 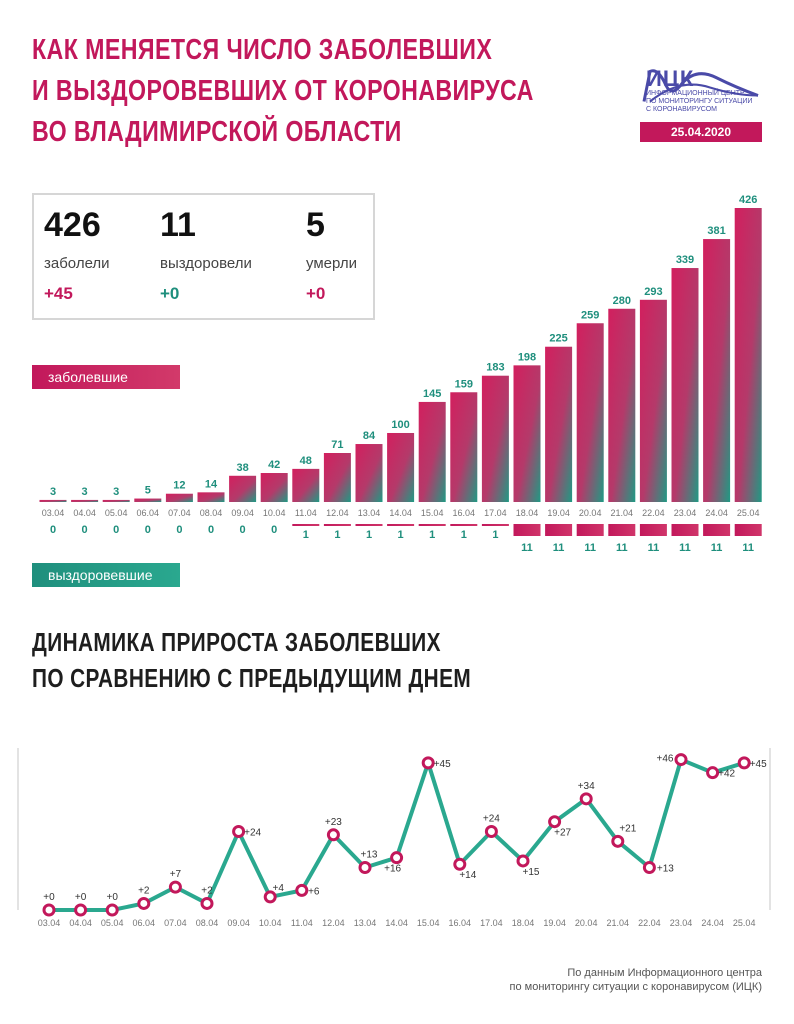 What do you see at coordinates (716, 231) in the screenshot?
I see `case-bar-value: 381` at bounding box center [716, 231].